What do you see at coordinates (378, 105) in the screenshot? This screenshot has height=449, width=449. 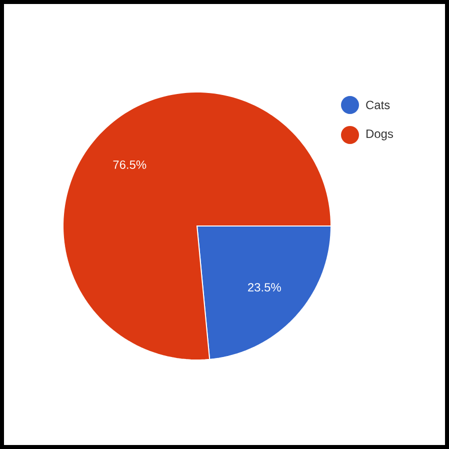 I see `legend-label: Cats` at bounding box center [378, 105].